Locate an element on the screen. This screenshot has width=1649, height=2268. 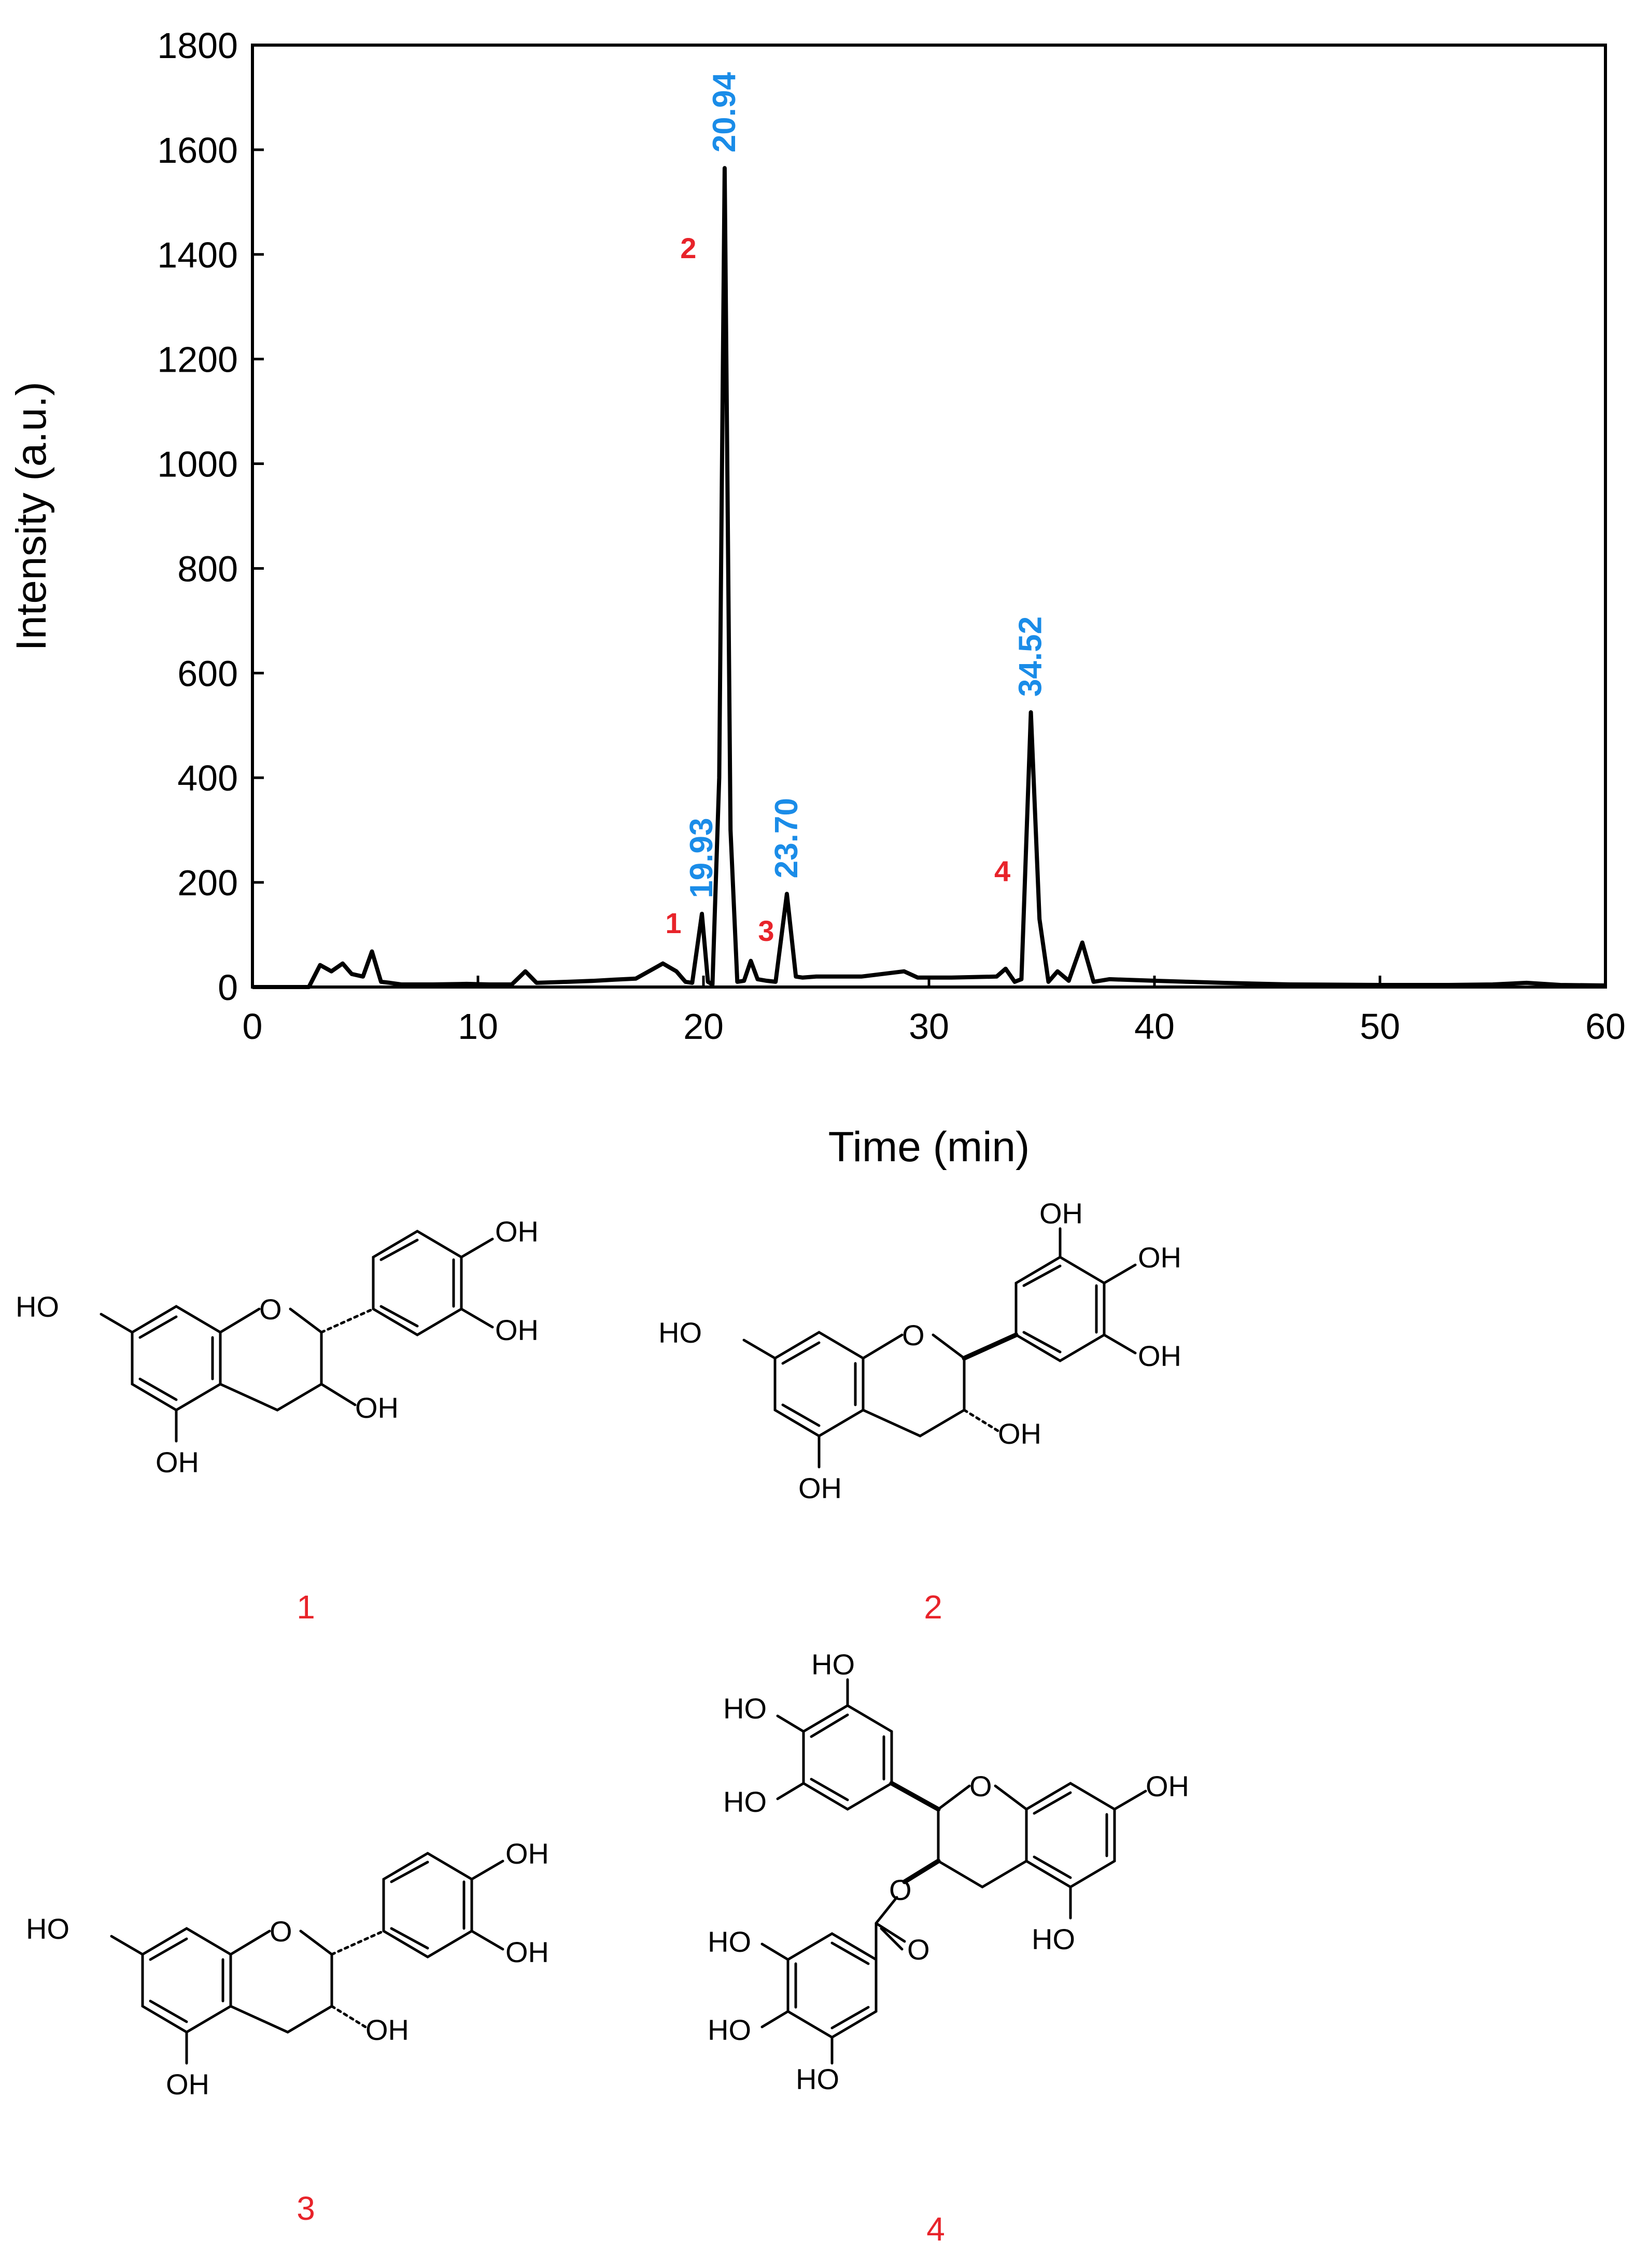
y-tick-label: 1000 is located at coordinates (197, 464).